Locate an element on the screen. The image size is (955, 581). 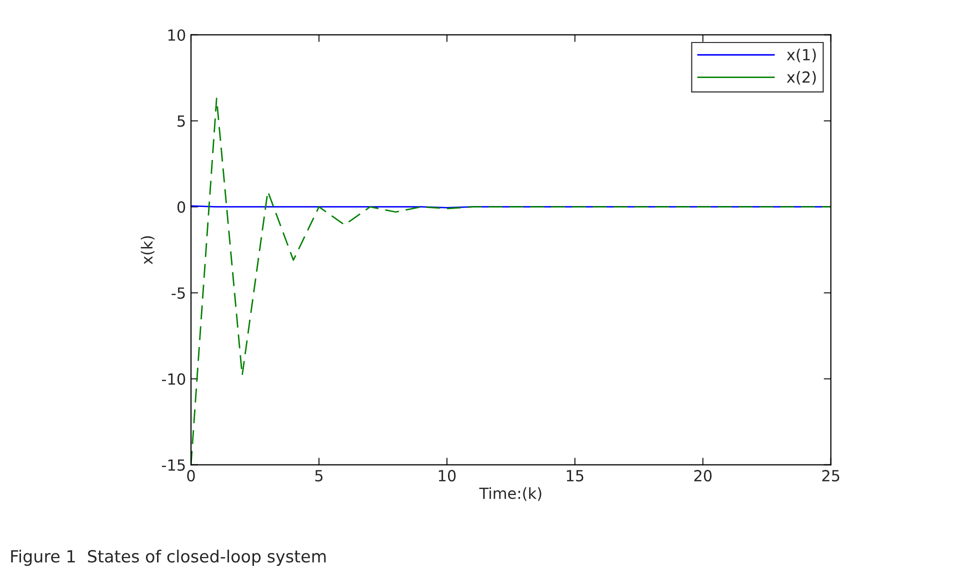
x-tick-label: 0 is located at coordinates (191, 476).